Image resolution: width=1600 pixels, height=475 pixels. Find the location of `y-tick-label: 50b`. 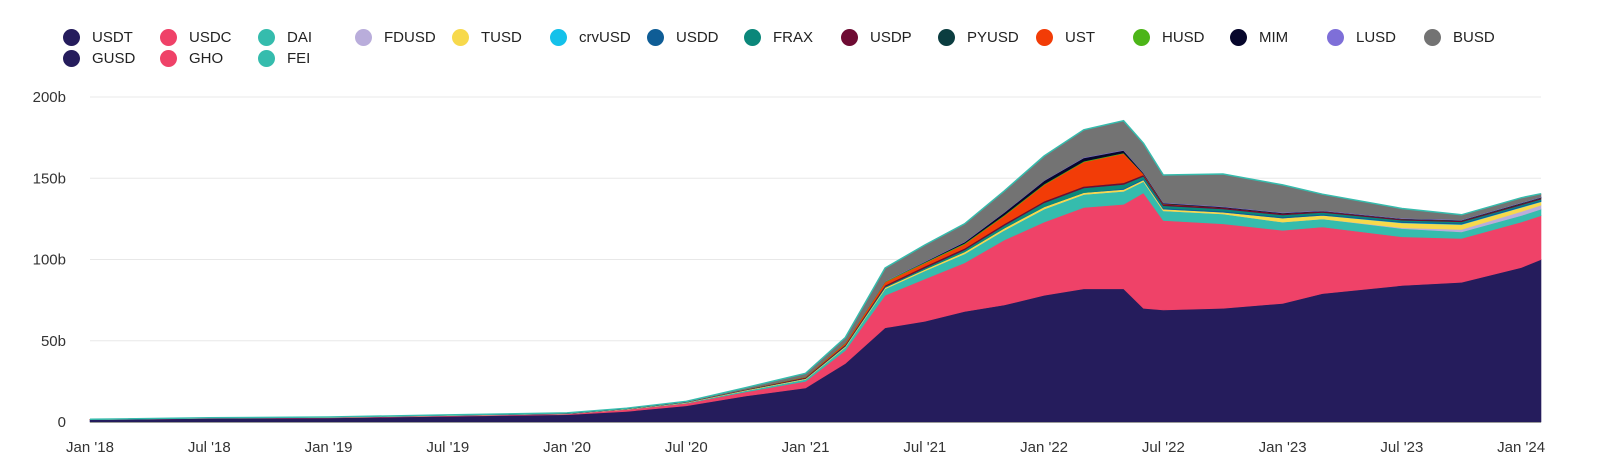

y-tick-label: 50b is located at coordinates (53, 341).